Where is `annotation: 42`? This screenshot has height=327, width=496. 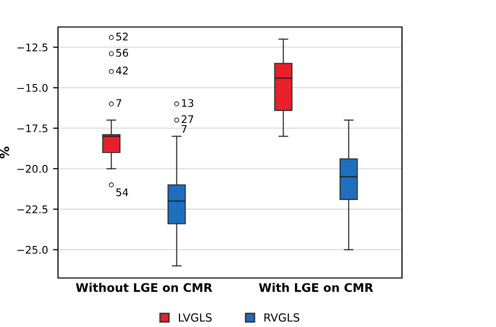
annotation: 42 is located at coordinates (122, 70).